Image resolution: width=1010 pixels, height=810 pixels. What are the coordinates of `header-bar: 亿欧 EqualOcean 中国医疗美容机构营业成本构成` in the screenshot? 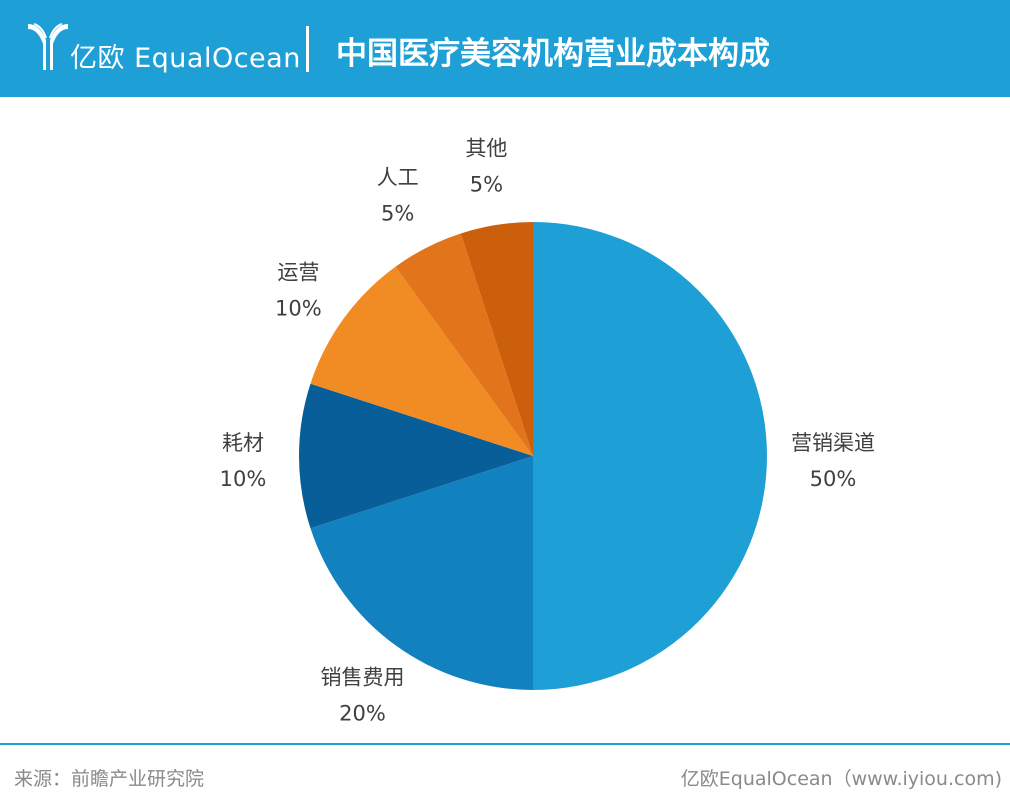 It's located at (505, 48).